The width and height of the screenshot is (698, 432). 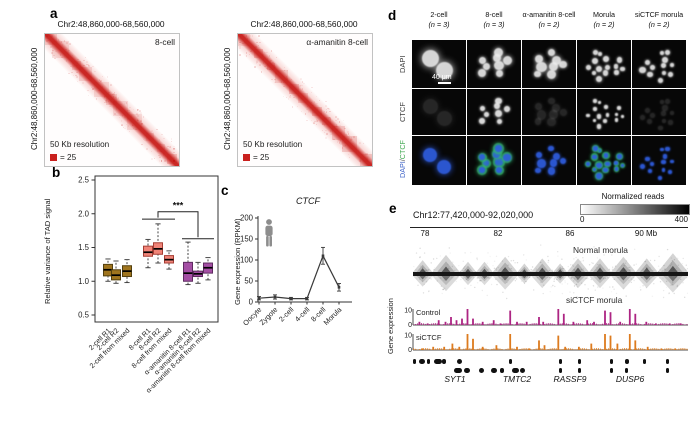 I want to click on panel-e-label: e, so click(x=393, y=208).